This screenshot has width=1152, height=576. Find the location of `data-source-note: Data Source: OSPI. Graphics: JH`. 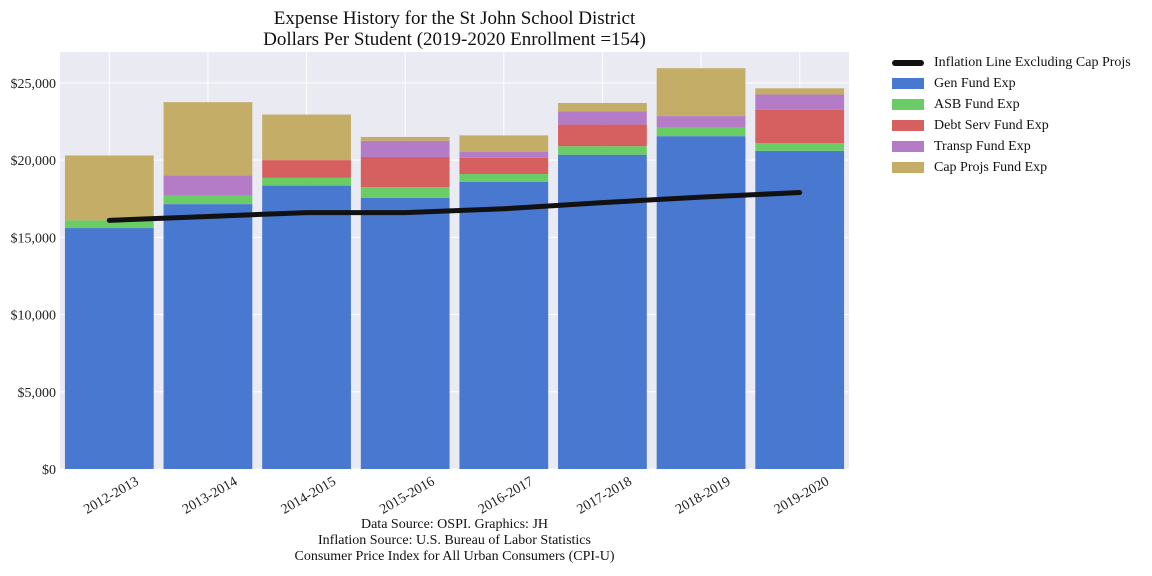

data-source-note: Data Source: OSPI. Graphics: JH is located at coordinates (454, 524).